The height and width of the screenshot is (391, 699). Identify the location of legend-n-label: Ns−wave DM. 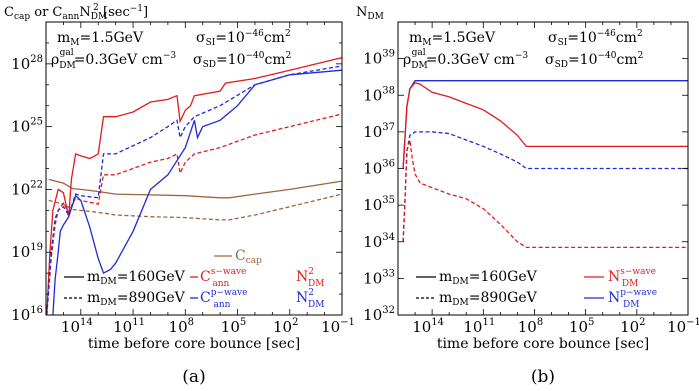
(632, 278).